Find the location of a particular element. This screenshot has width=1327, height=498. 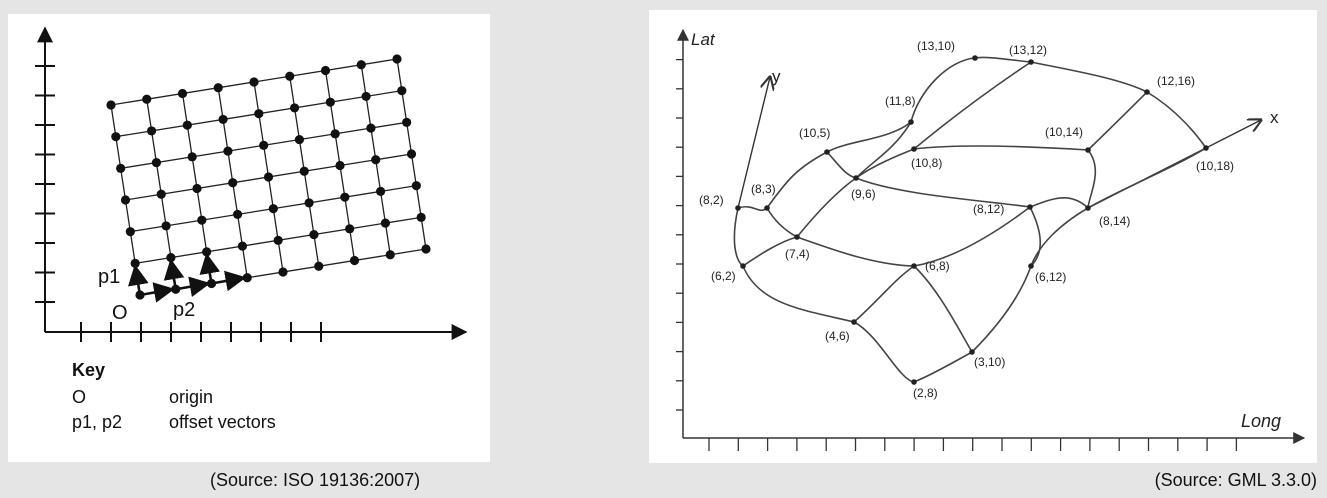

p1-label: p1 is located at coordinates (109, 277).